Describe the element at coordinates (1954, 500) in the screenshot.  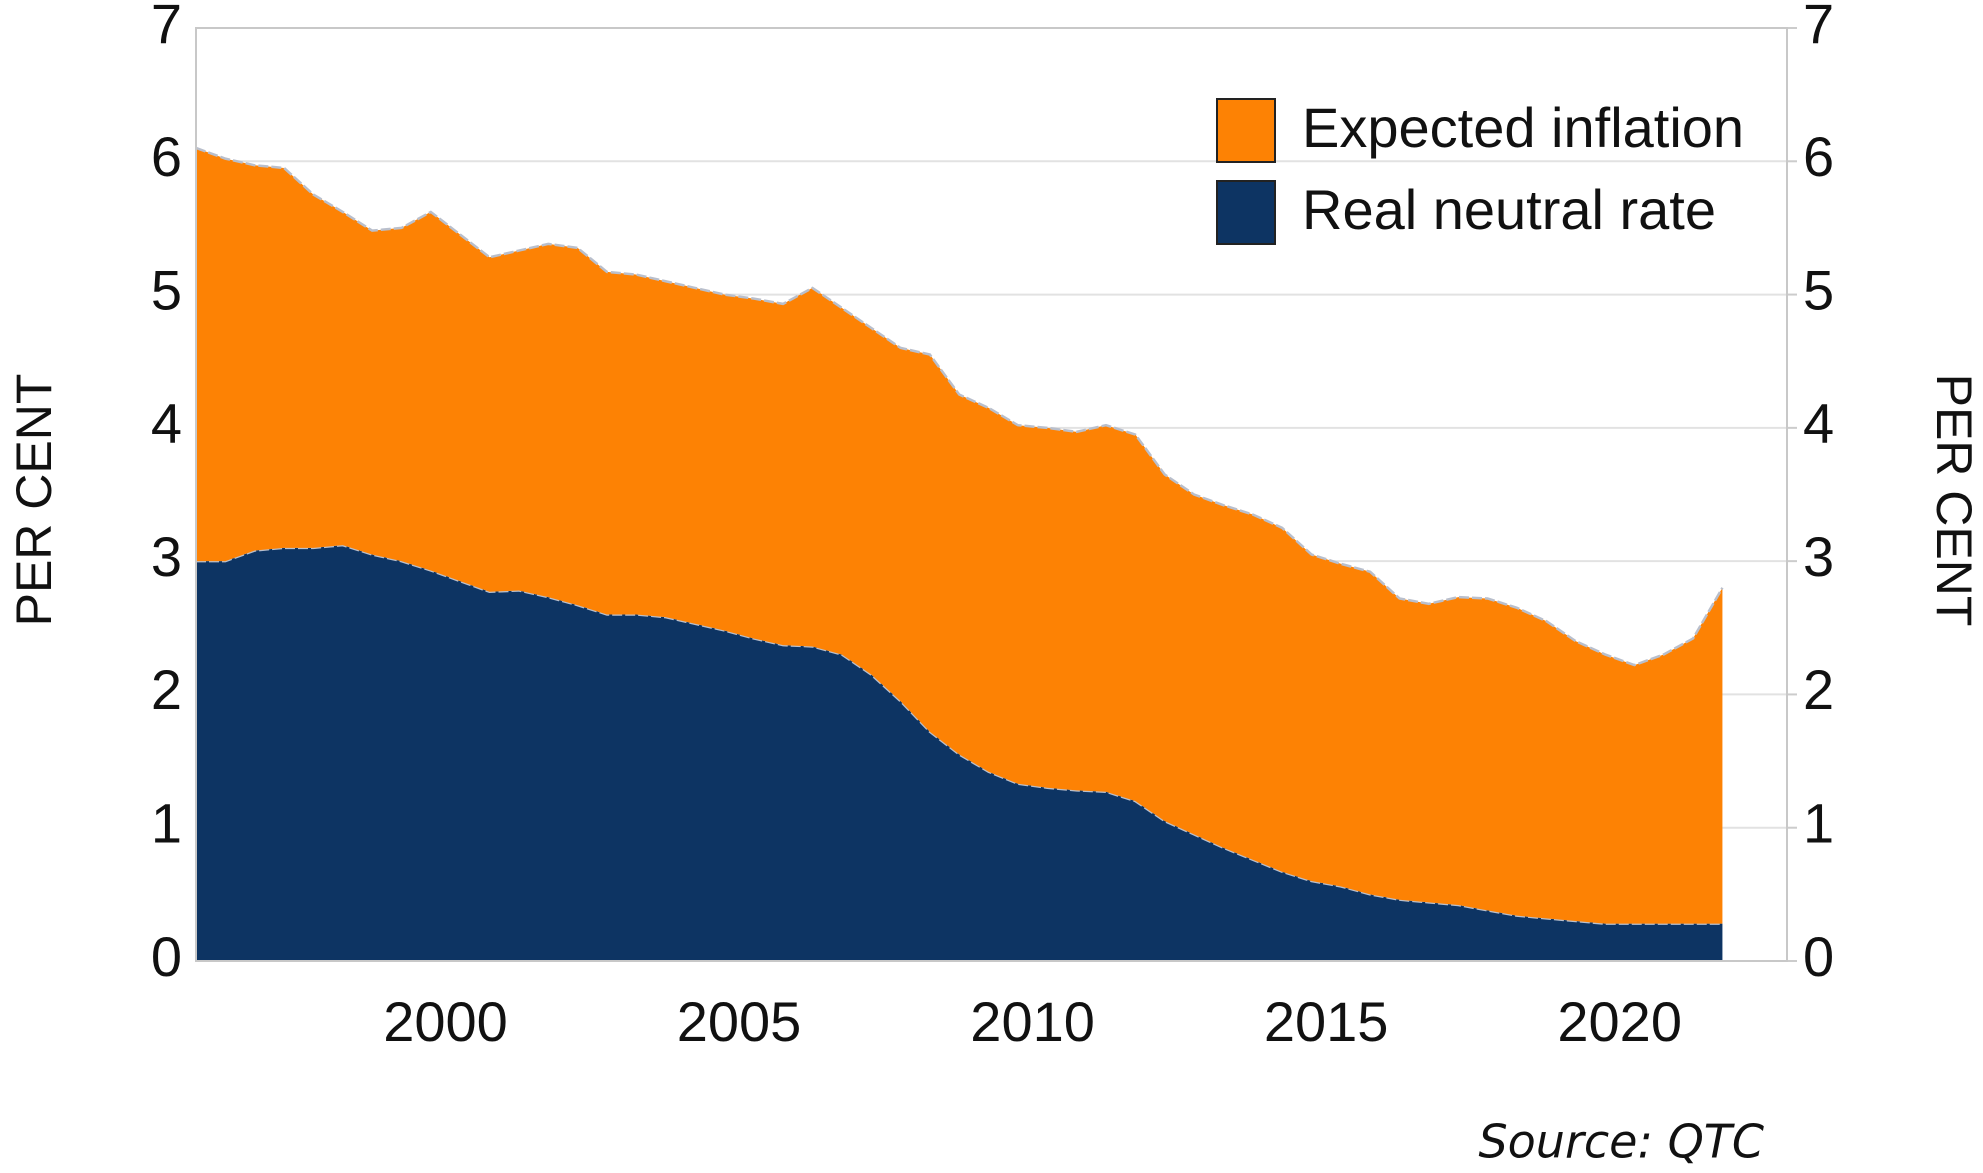
I see `y2-axis-label: PER CENT` at that location.